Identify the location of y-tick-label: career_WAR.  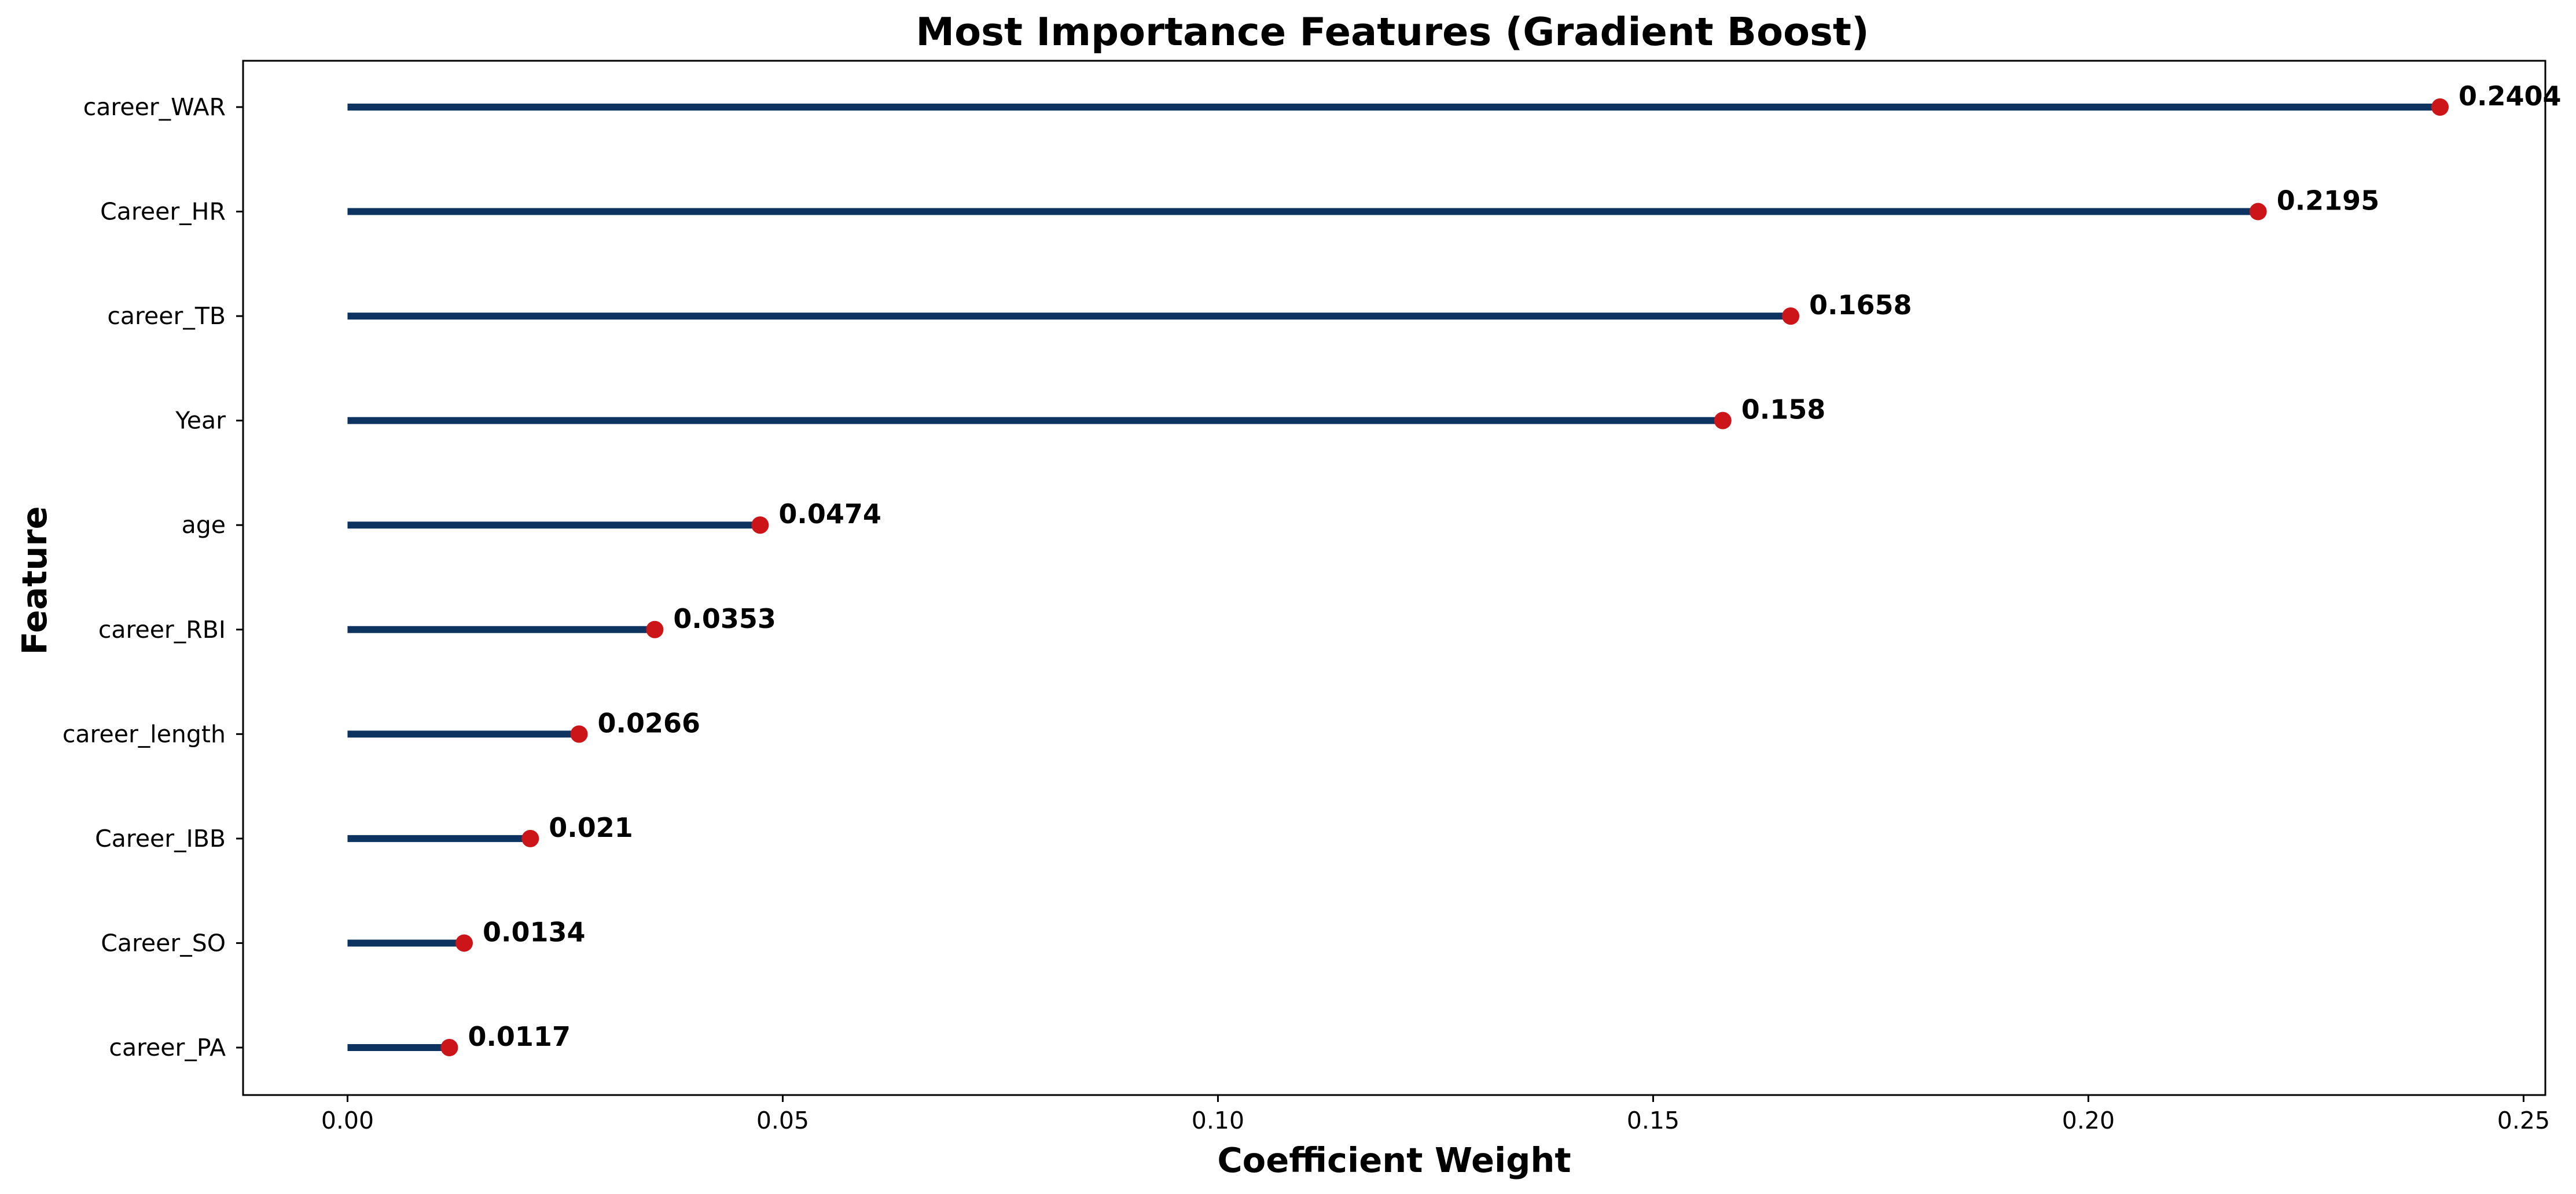
(155, 107).